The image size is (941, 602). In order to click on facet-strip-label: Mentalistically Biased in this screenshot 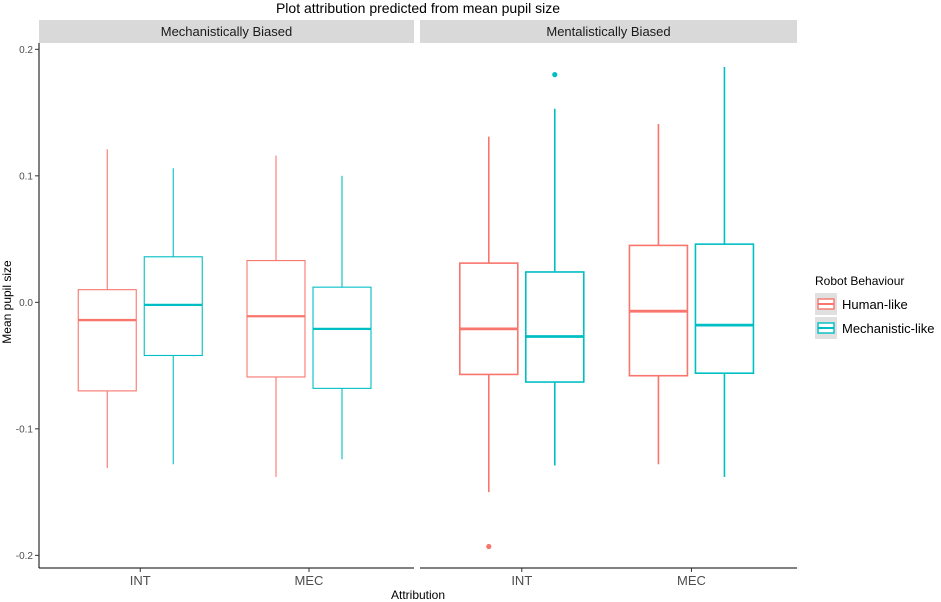, I will do `click(608, 31)`.